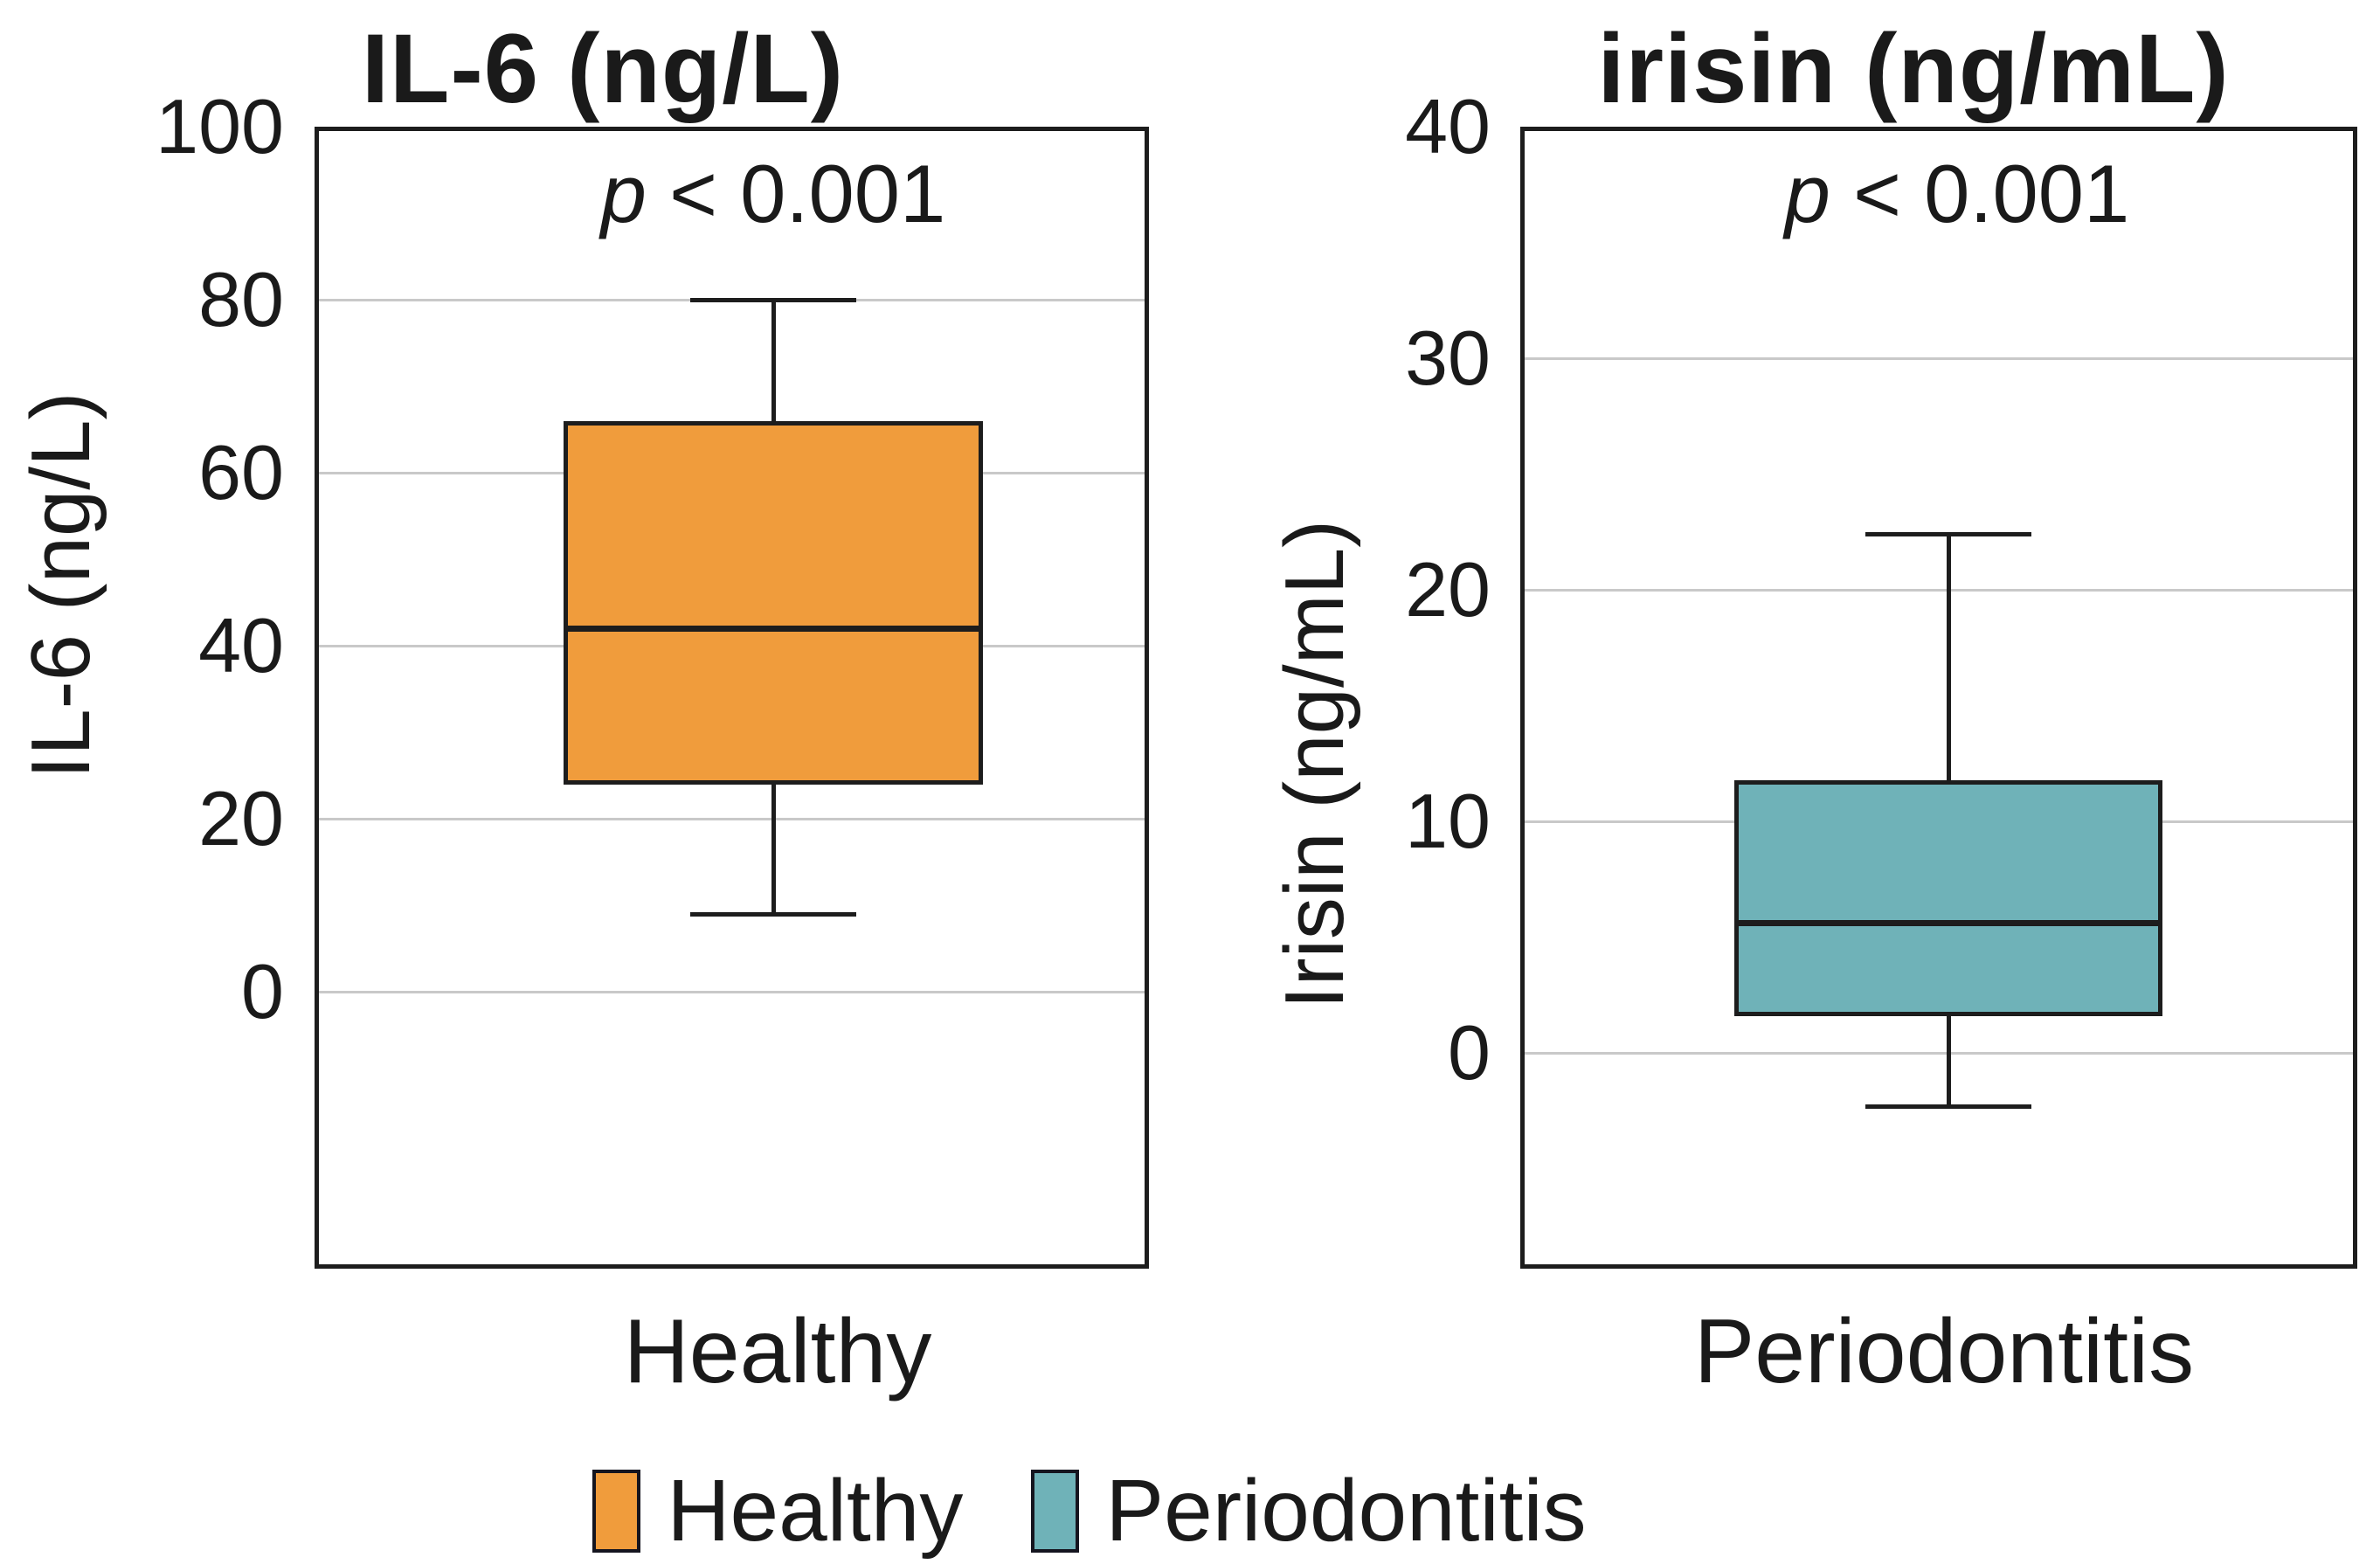 This screenshot has width=2380, height=1564. What do you see at coordinates (1944, 1351) in the screenshot?
I see `x-tick-label-periodontitis: Periodontitis` at bounding box center [1944, 1351].